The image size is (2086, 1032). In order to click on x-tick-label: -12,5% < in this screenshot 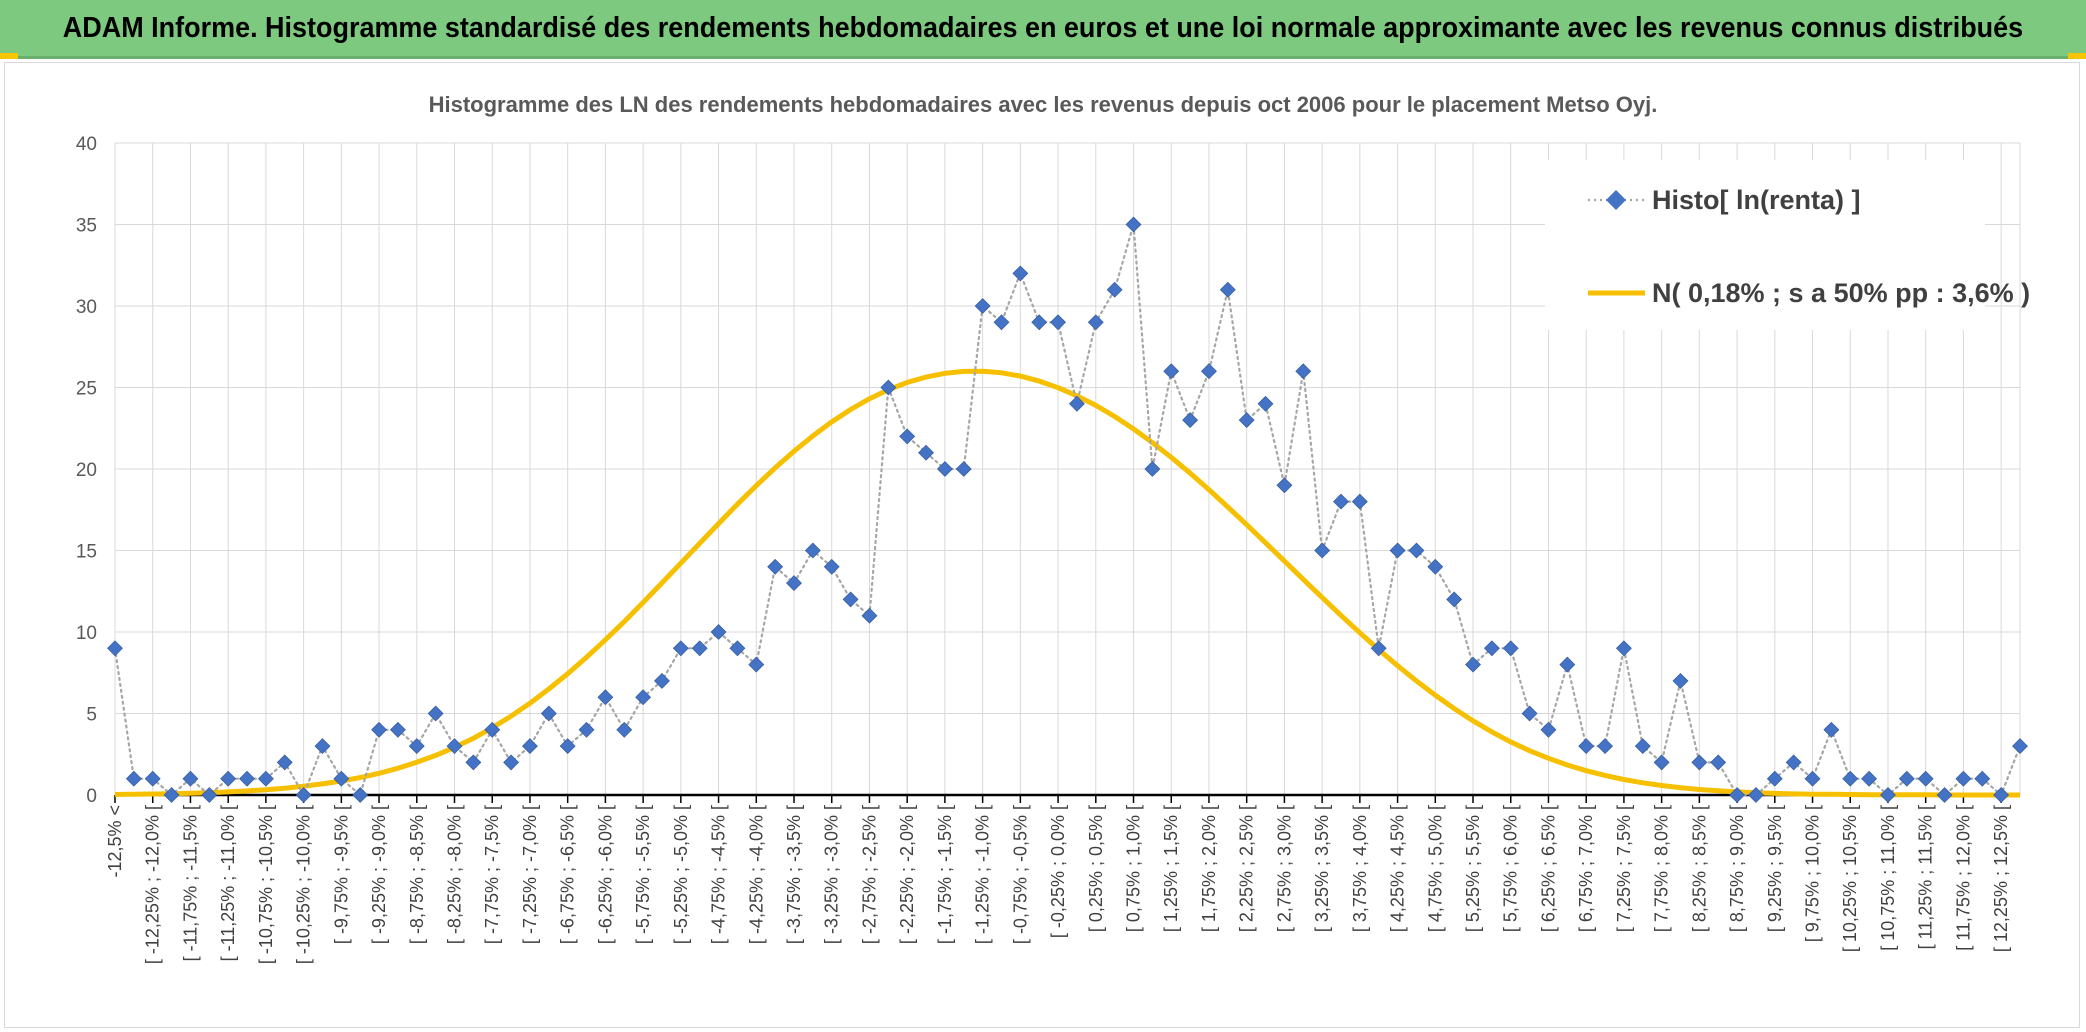, I will do `click(115, 841)`.